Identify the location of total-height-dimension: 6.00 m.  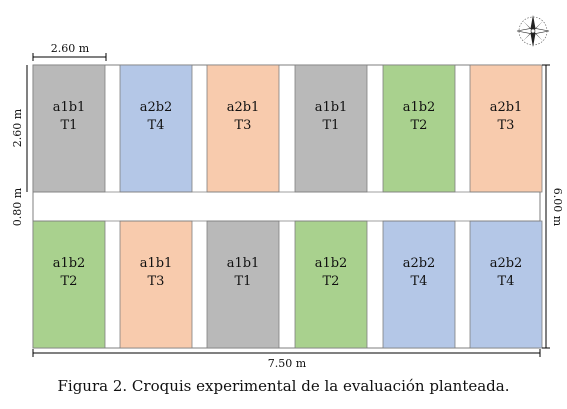
(553, 206).